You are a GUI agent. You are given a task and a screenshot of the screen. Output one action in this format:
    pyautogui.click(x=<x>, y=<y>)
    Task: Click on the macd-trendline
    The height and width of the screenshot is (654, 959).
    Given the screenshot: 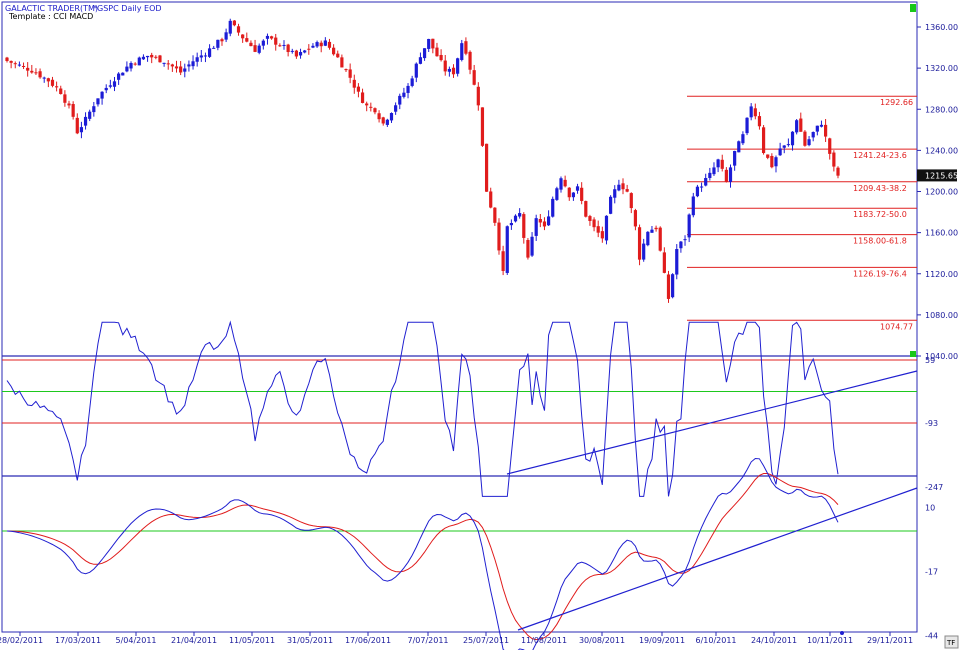 What is the action you would take?
    pyautogui.click(x=717, y=559)
    